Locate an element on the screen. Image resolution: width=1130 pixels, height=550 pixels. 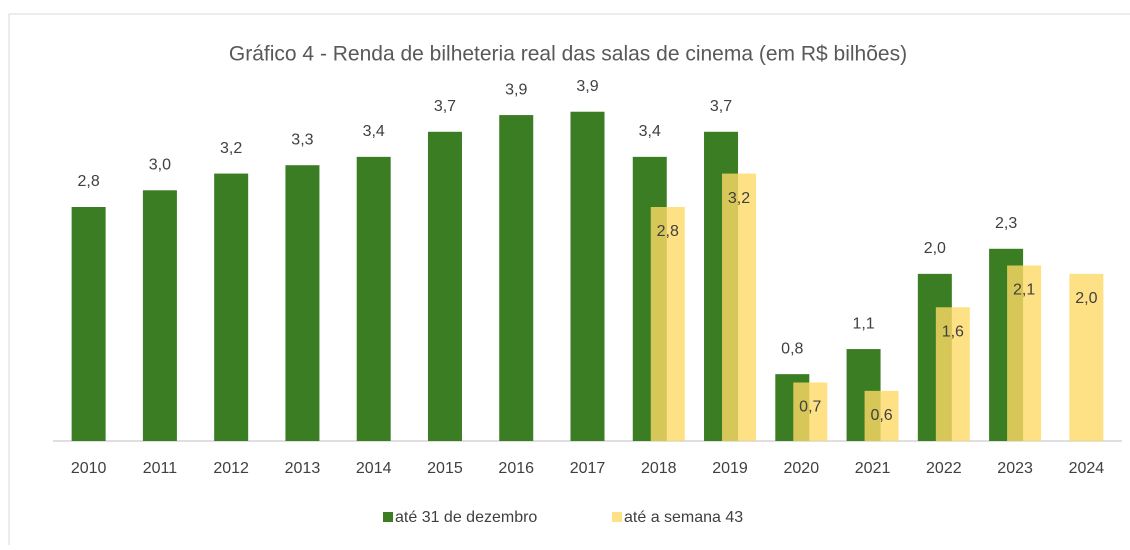
data-label: 2,3 is located at coordinates (1006, 223).